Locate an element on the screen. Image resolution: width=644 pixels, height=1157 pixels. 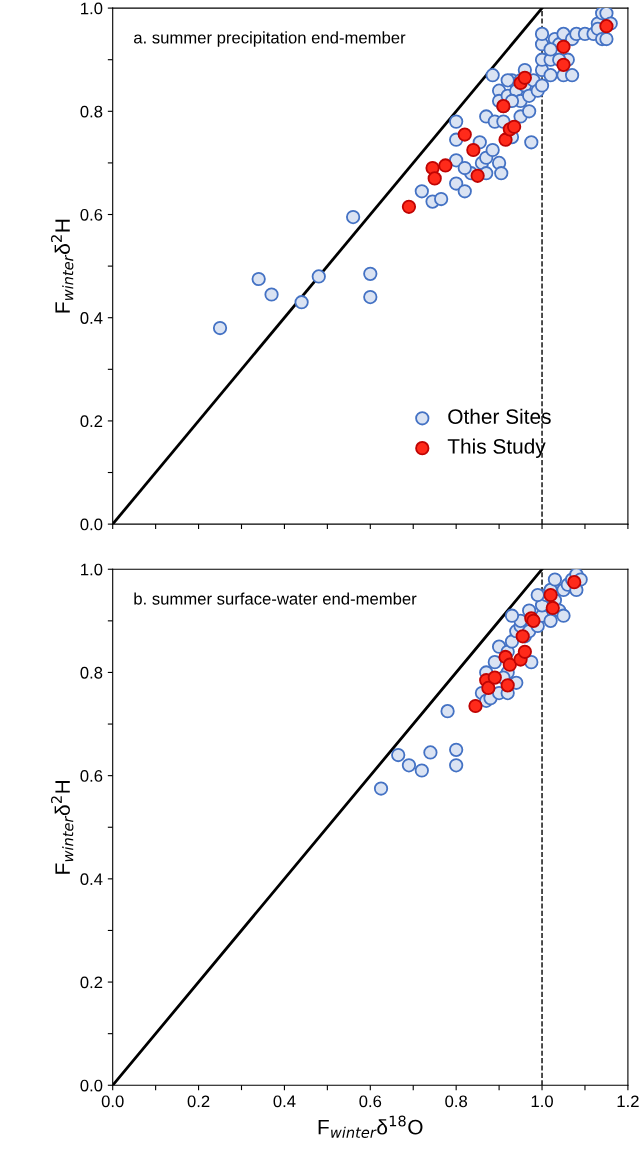
legend-label: Other Sites is located at coordinates (499, 416).